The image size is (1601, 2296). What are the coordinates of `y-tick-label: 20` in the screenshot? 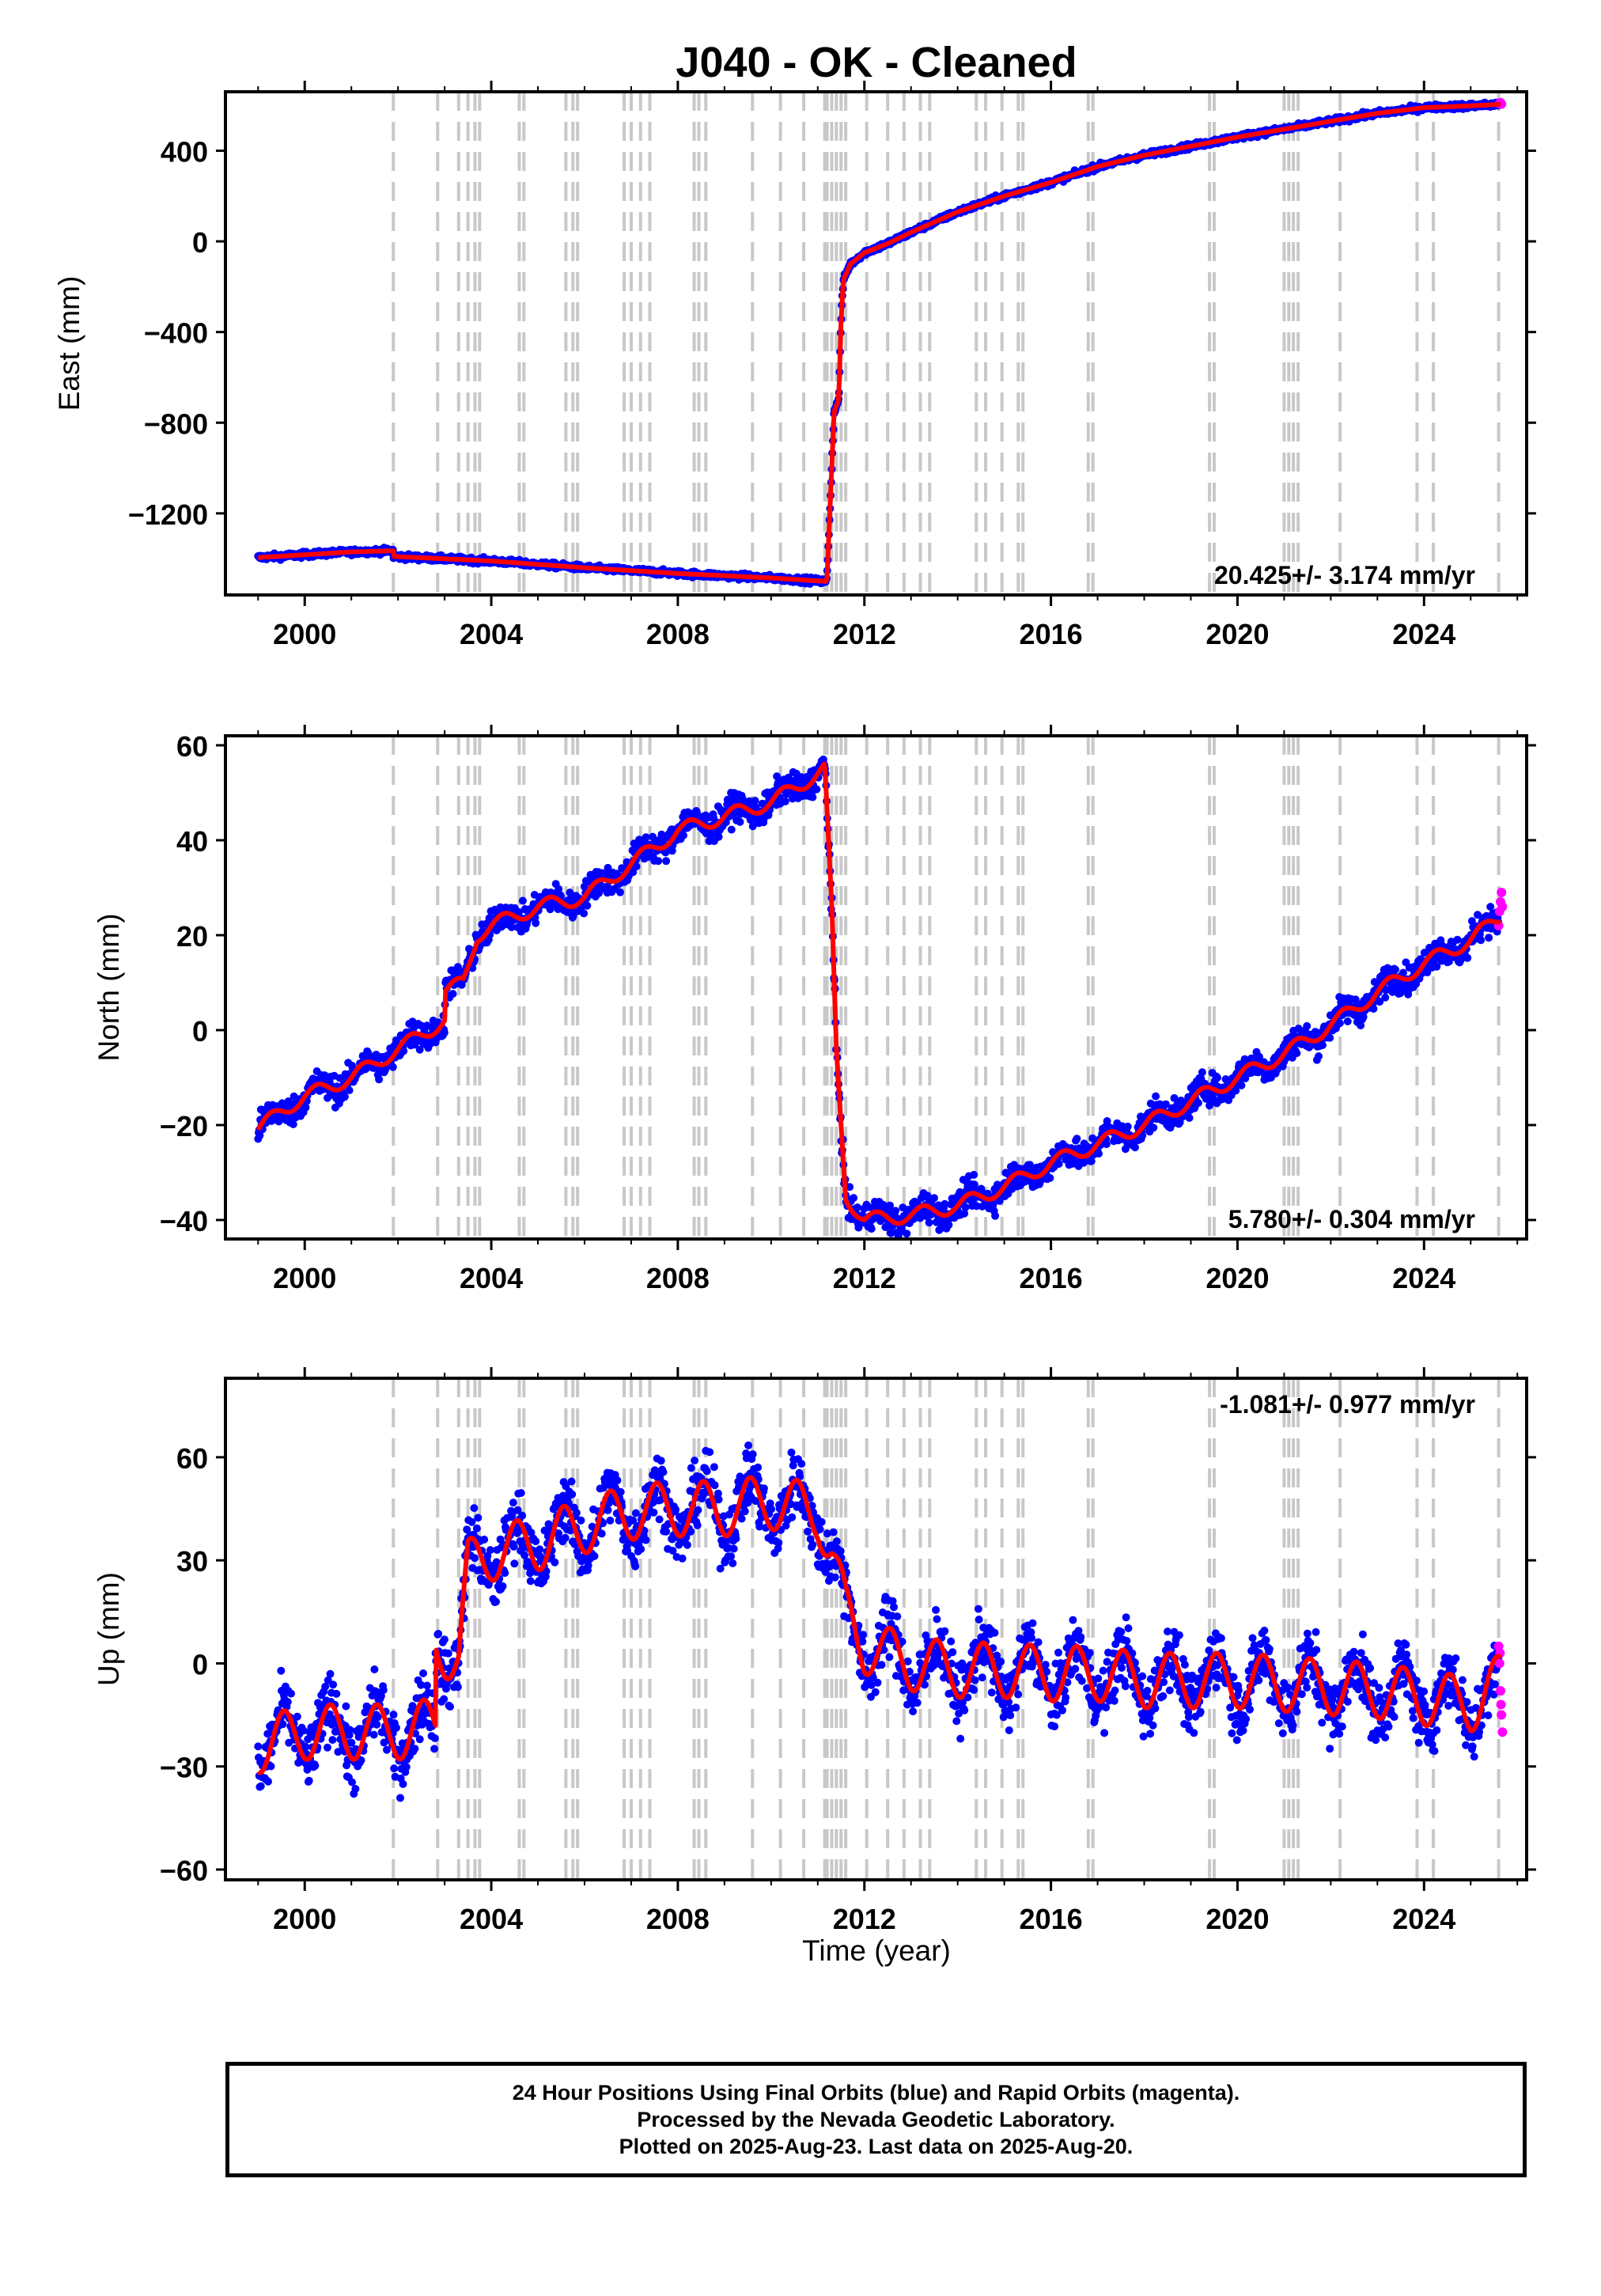 It's located at (192, 936).